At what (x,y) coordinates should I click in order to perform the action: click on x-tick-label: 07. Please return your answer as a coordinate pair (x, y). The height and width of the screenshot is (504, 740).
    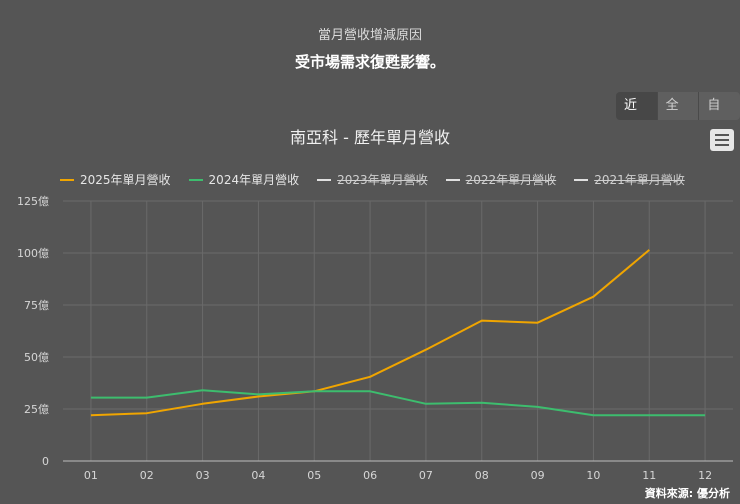
    Looking at the image, I should click on (426, 475).